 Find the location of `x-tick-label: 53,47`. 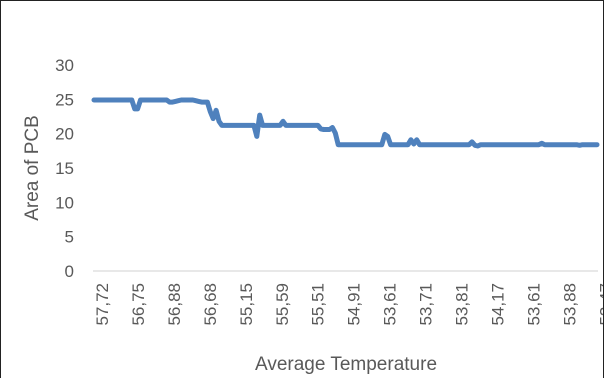

x-tick-label: 53,47 is located at coordinates (599, 304).